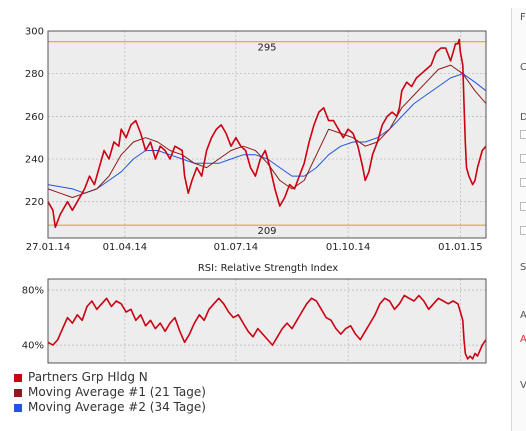  Describe the element at coordinates (236, 247) in the screenshot. I see `xtick-label: 01.07.14` at that location.